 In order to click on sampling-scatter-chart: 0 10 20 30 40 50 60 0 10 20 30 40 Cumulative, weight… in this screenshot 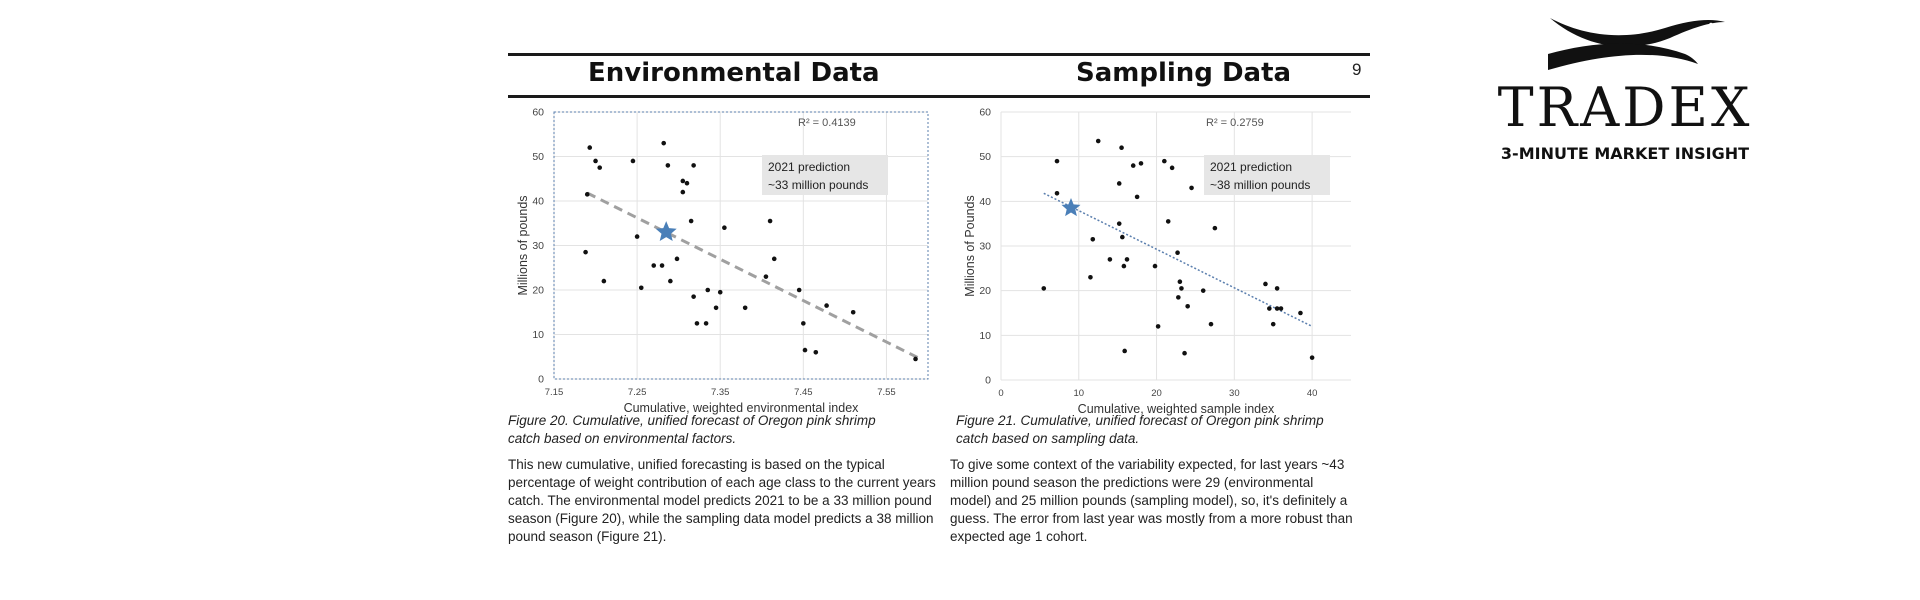, I will do `click(1157, 261)`.